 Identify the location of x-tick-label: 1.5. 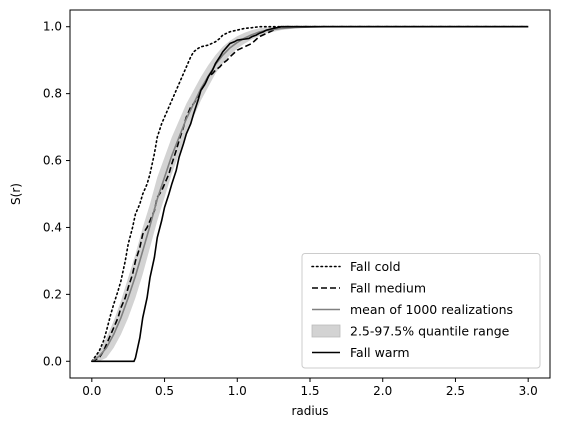
(309, 391).